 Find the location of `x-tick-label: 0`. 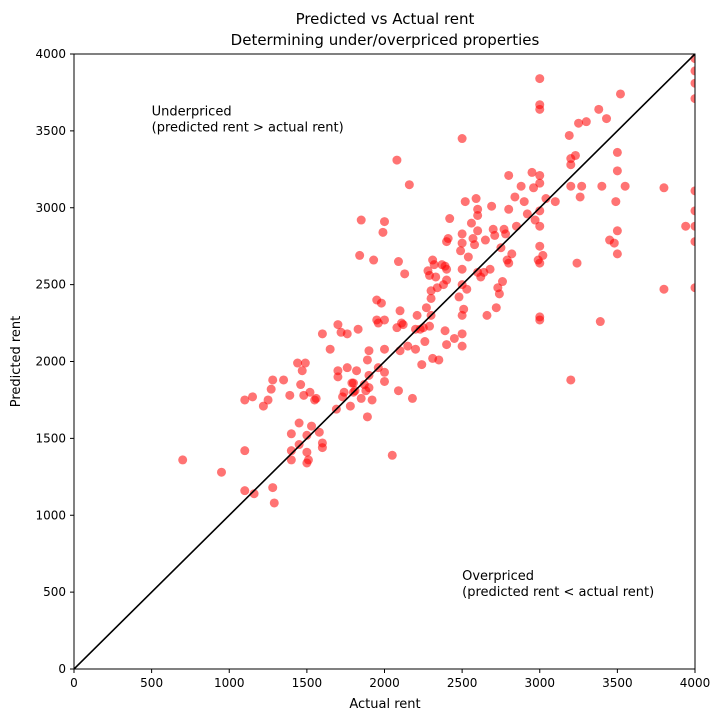

x-tick-label: 0 is located at coordinates (74, 683).